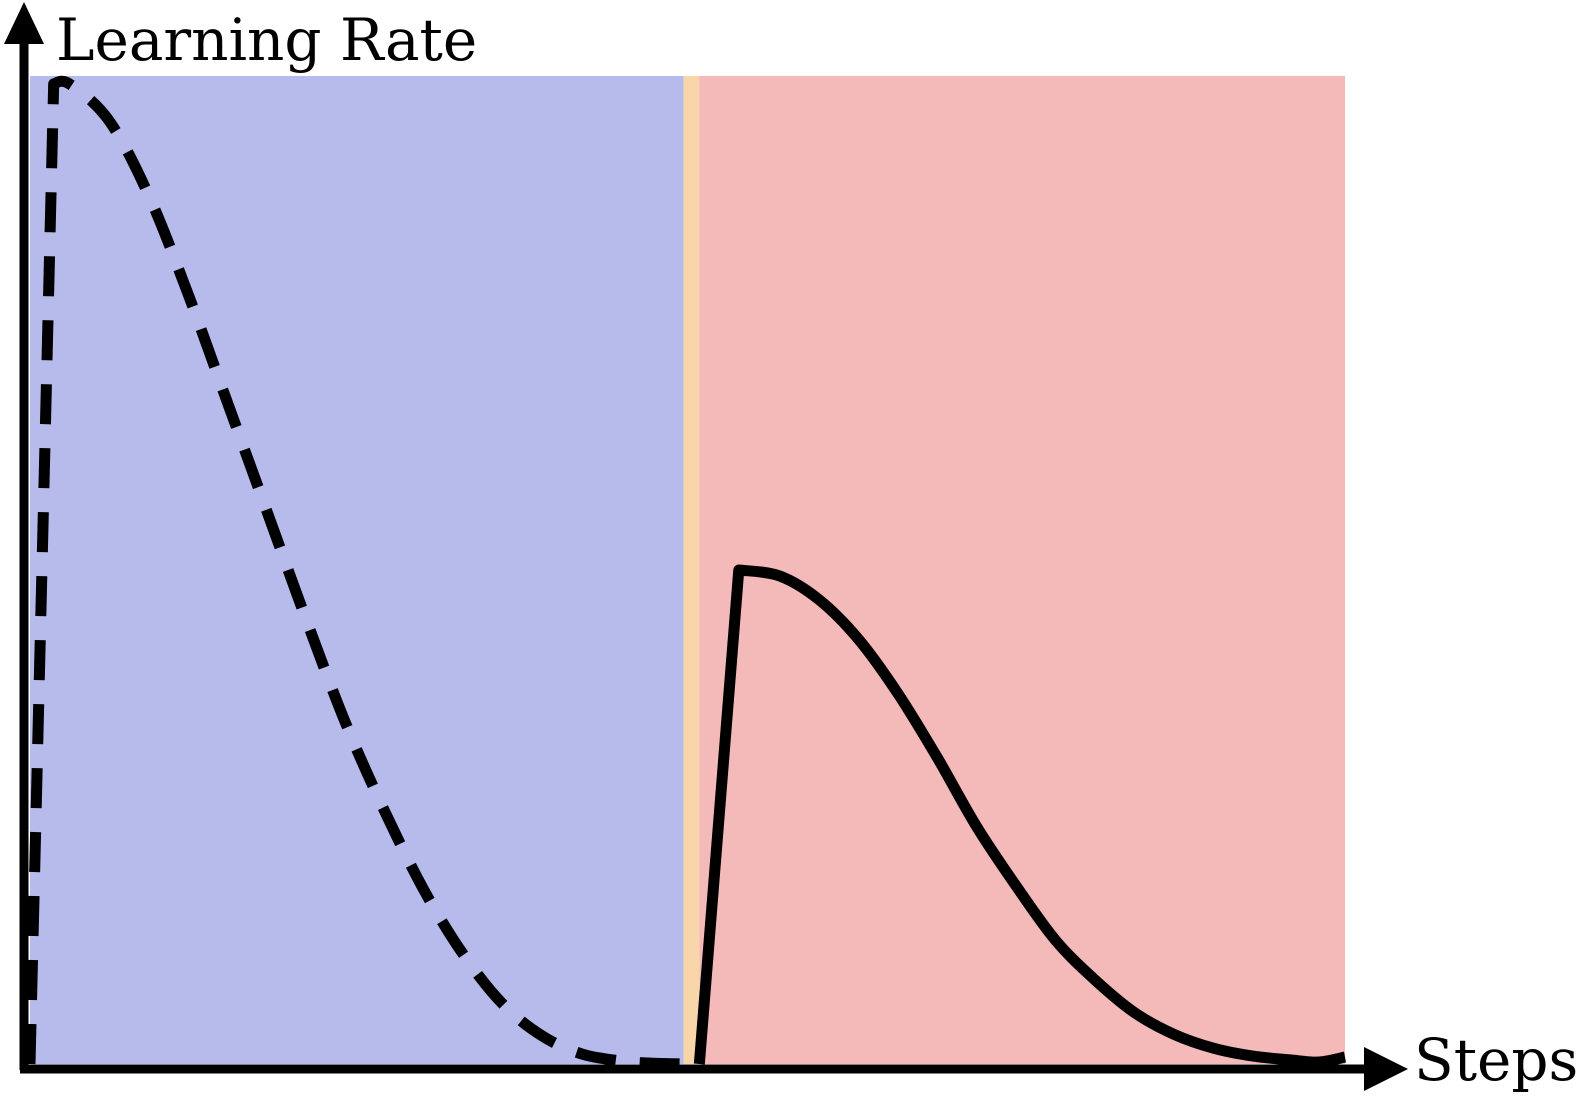  I want to click on x-axis-arrow, so click(1386, 1069).